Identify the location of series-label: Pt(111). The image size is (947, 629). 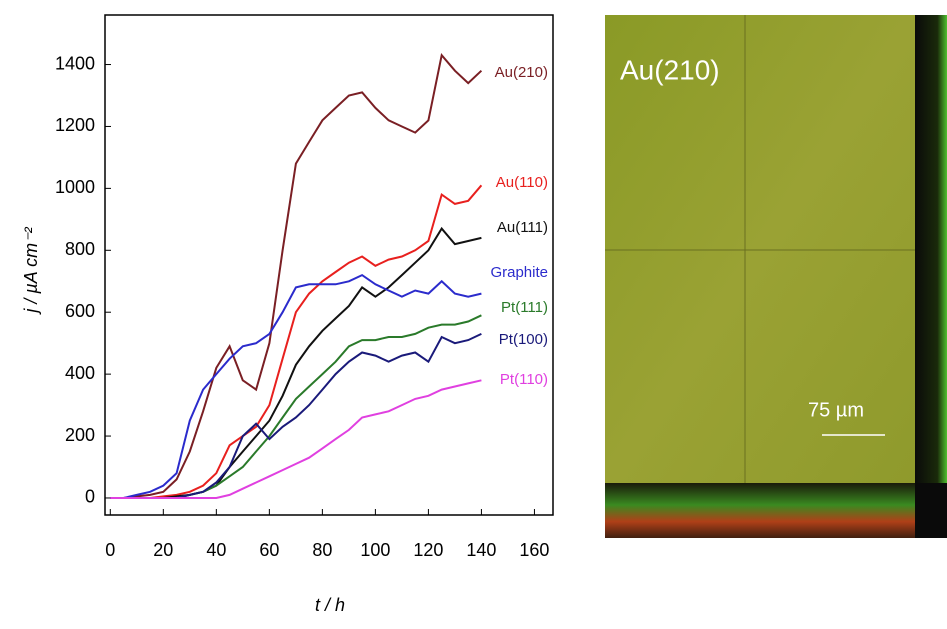
(524, 307).